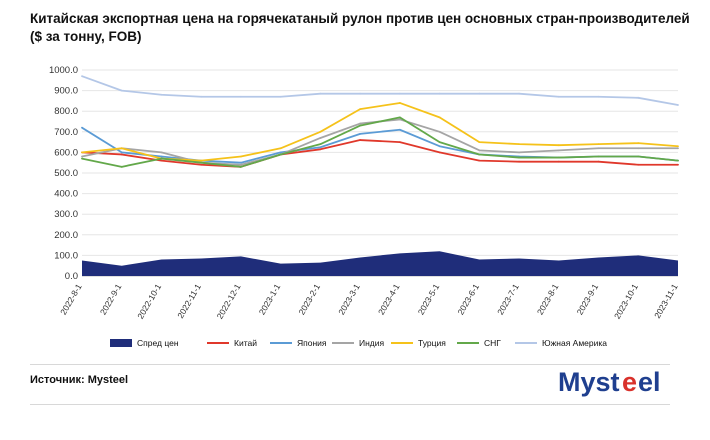 The image size is (710, 440). What do you see at coordinates (380, 90) in the screenshot?
I see `series-line-south-america` at bounding box center [380, 90].